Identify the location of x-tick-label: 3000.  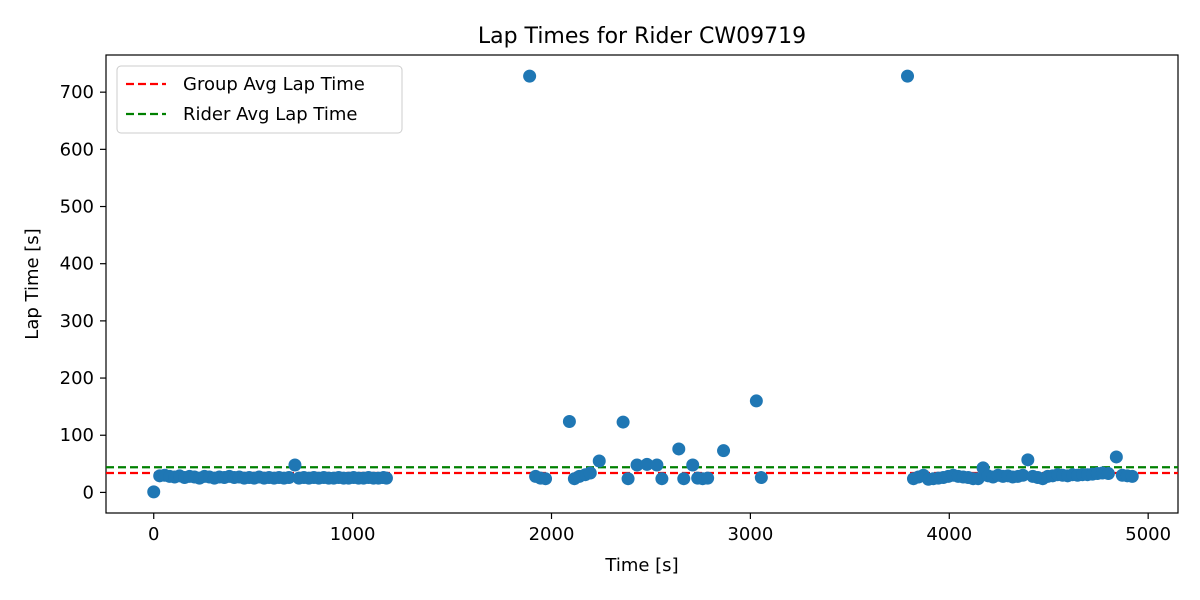
(750, 534).